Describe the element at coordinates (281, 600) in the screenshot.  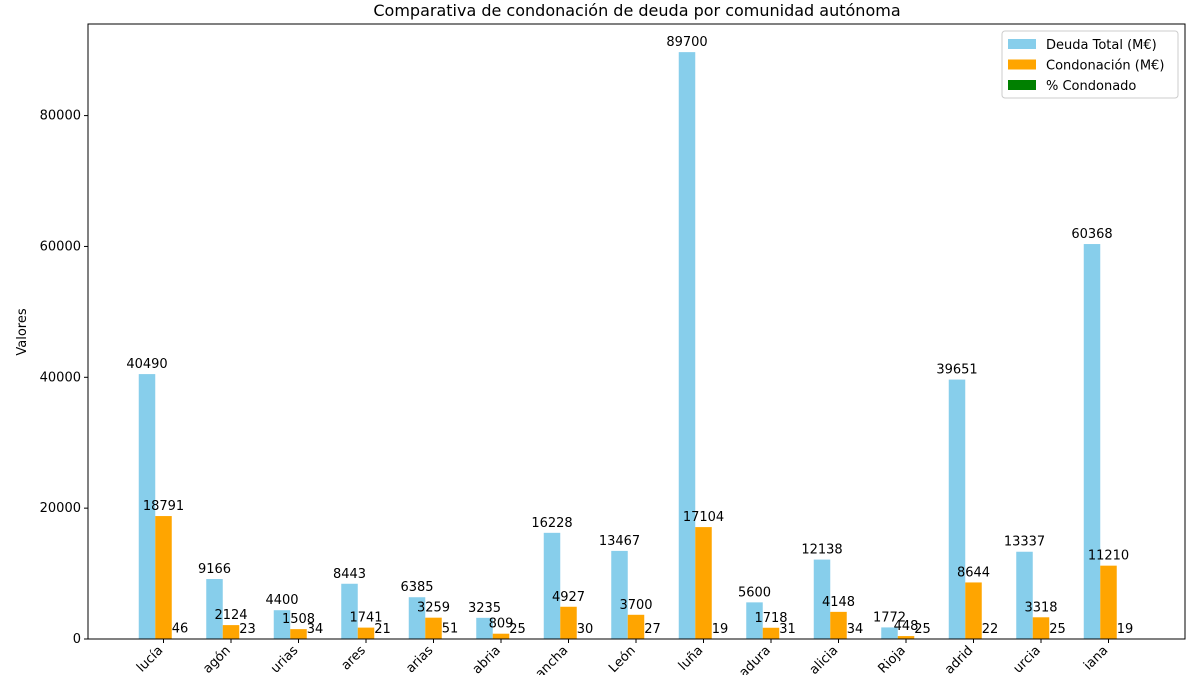
I see `data-label: 4400` at that location.